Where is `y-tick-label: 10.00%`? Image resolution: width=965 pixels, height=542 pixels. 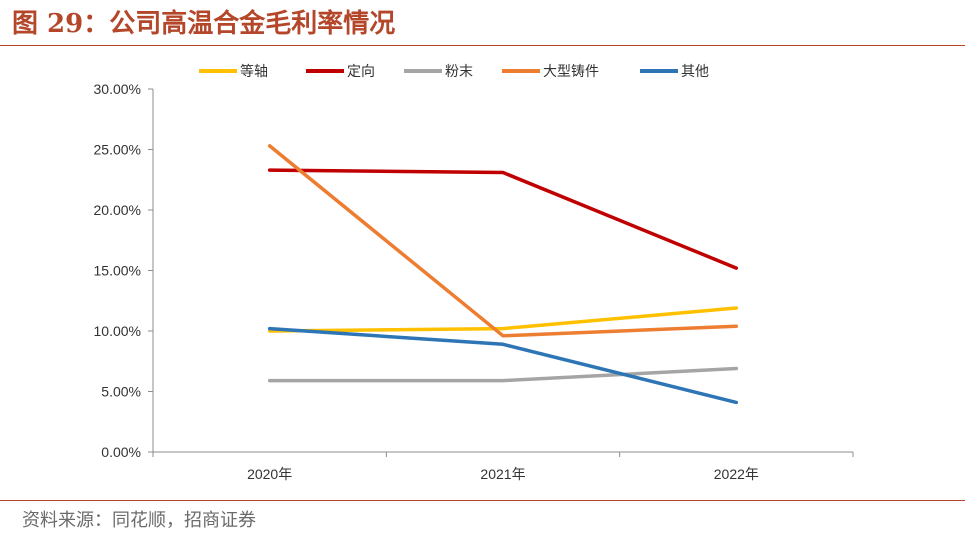
y-tick-label: 10.00% is located at coordinates (117, 331).